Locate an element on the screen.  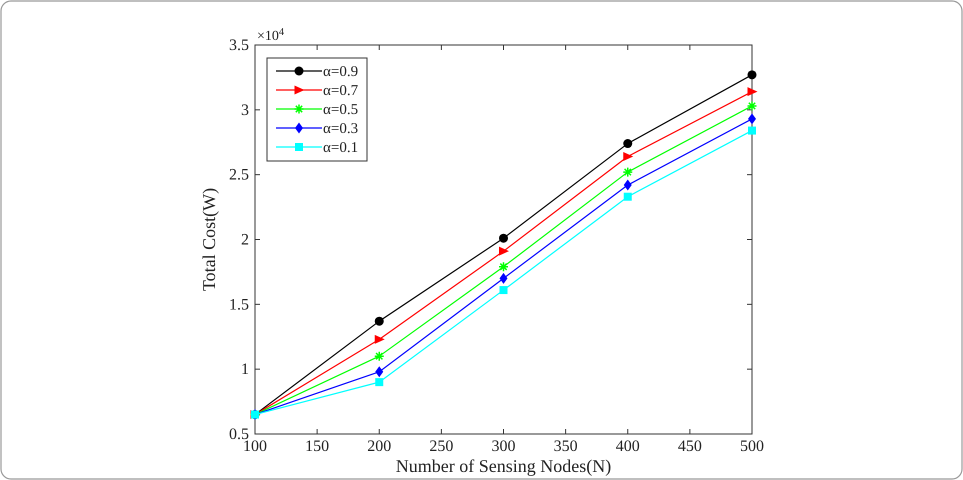
y-axis-title: Total Cost(W) is located at coordinates (209, 240).